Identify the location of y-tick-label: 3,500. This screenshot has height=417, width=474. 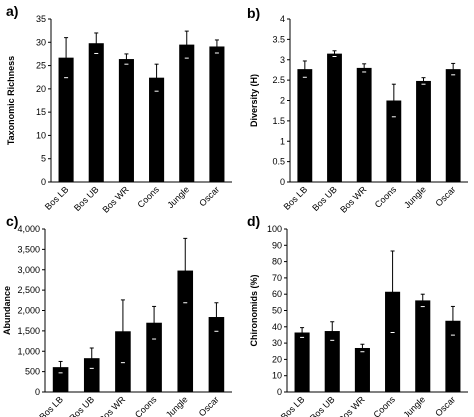
(28, 249).